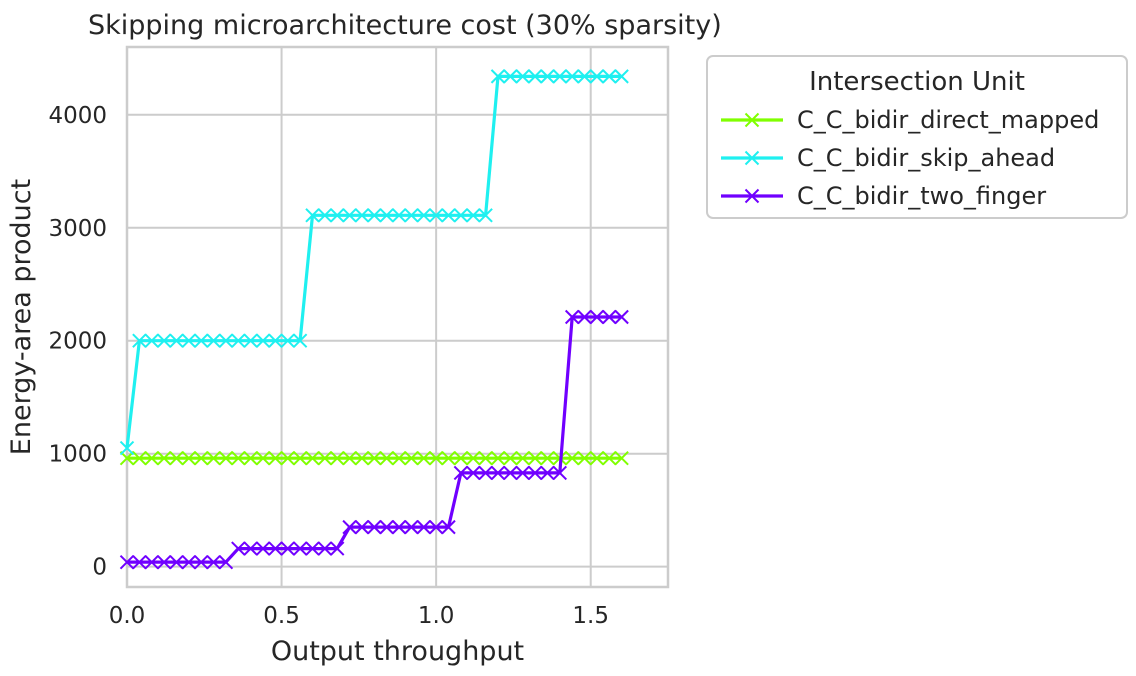 The height and width of the screenshot is (676, 1136). What do you see at coordinates (77, 455) in the screenshot?
I see `y-tick-label: 1000` at bounding box center [77, 455].